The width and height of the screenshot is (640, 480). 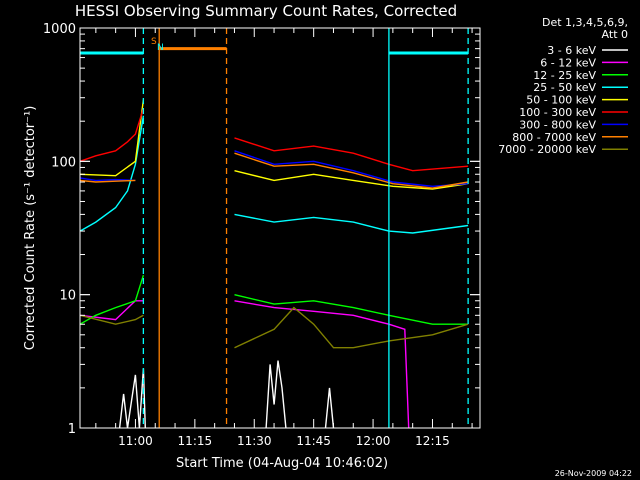 What do you see at coordinates (254, 441) in the screenshot?
I see `x-tick-label-2: 11:30` at bounding box center [254, 441].